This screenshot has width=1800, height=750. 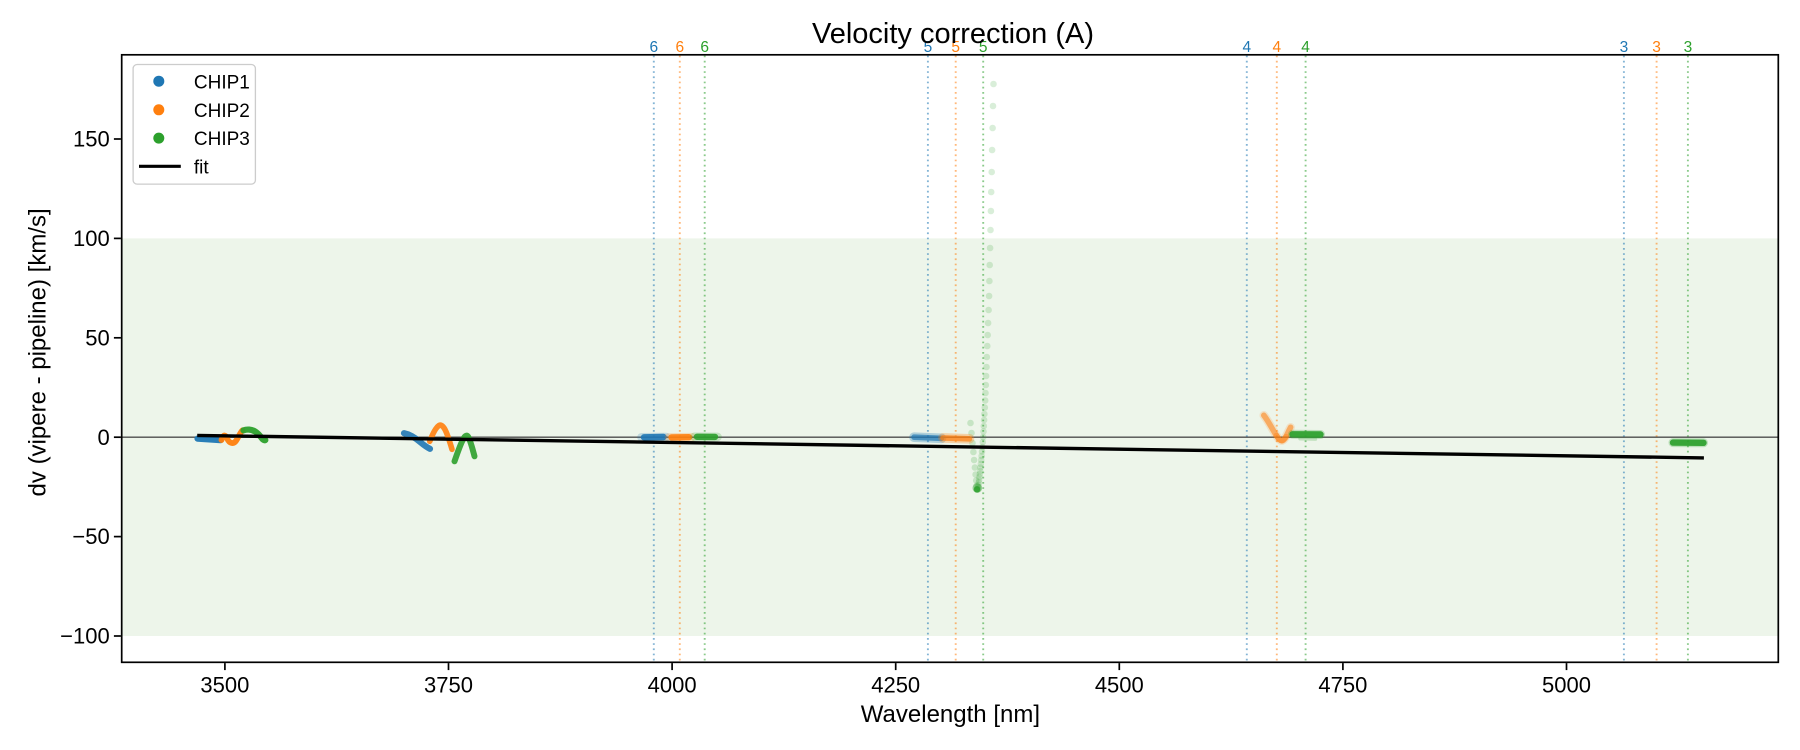 I want to click on svg-text: 0, so click(x=103, y=437).